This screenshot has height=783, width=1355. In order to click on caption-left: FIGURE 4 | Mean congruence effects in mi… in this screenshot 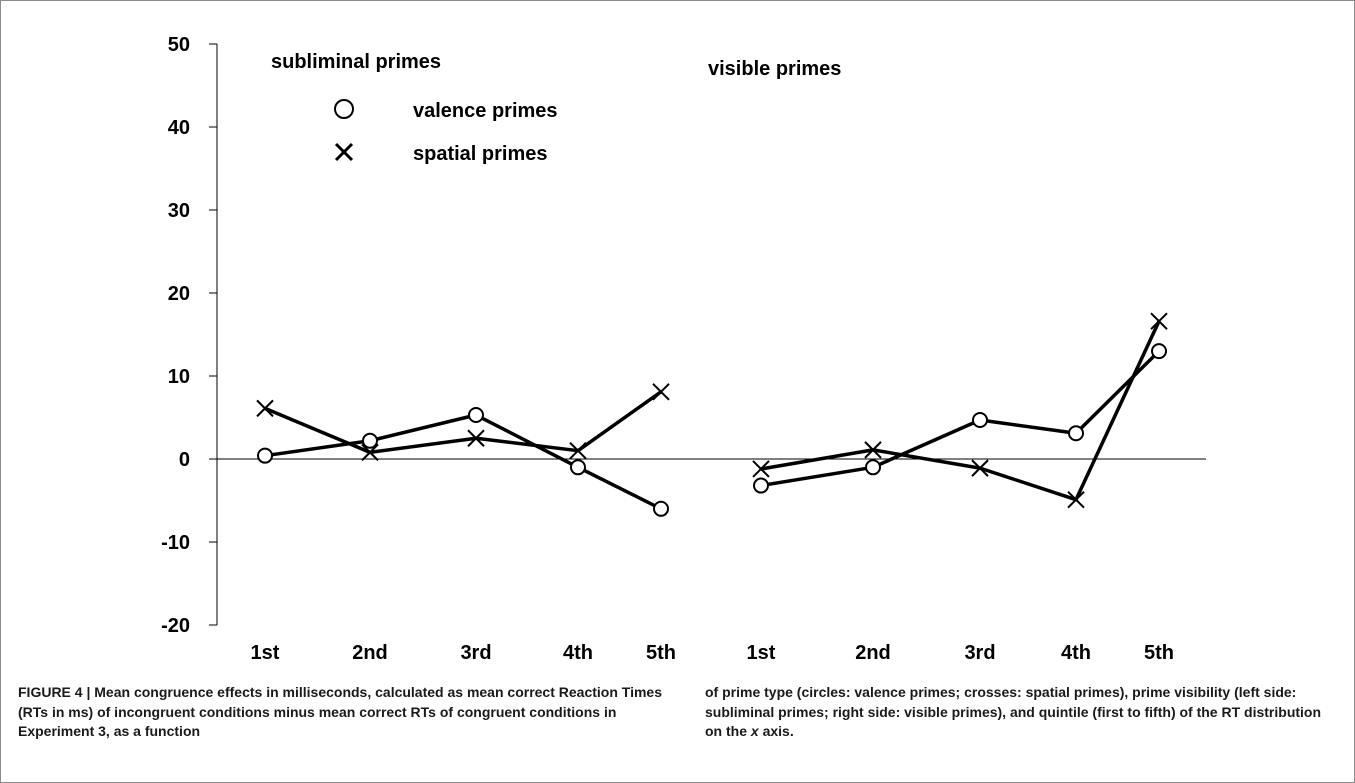, I will do `click(340, 711)`.